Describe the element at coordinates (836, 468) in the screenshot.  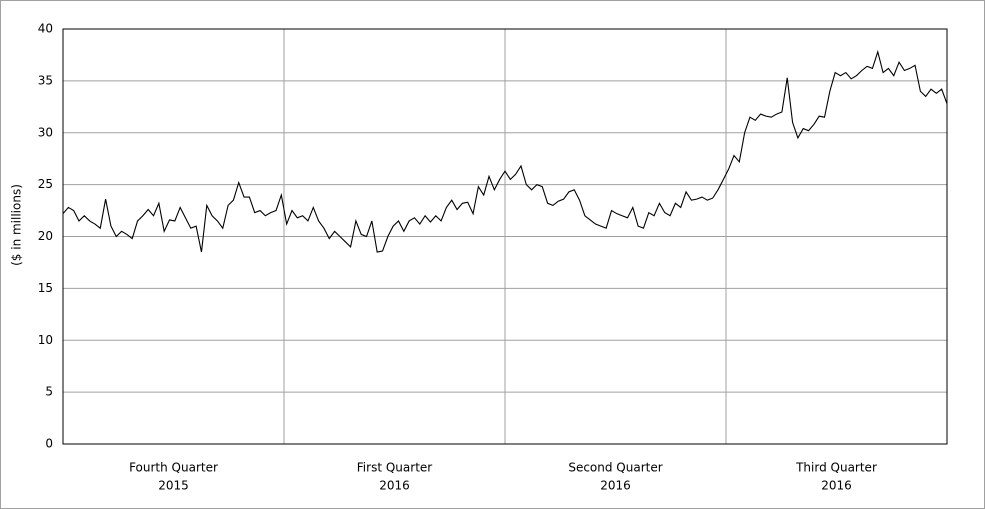
I see `x-tick-label: Third Quarter` at that location.